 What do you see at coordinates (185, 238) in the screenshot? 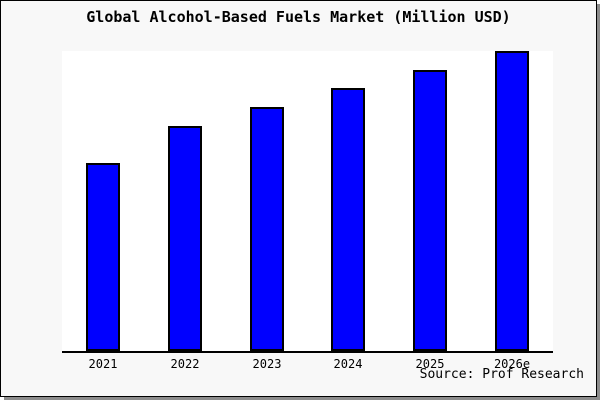
I see `bar-2022` at bounding box center [185, 238].